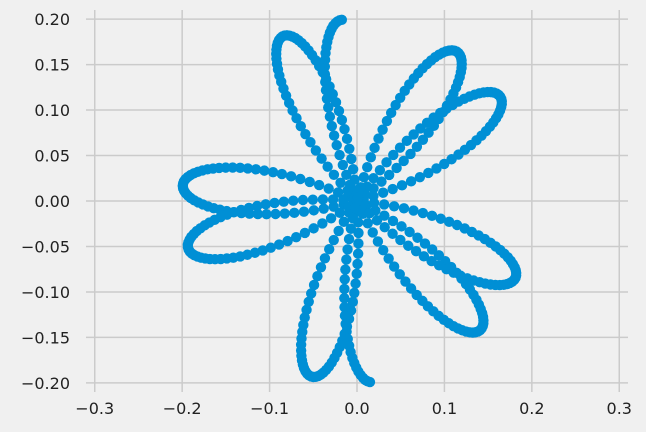 This screenshot has width=646, height=432. I want to click on x-tick-label: 0.3, so click(619, 408).